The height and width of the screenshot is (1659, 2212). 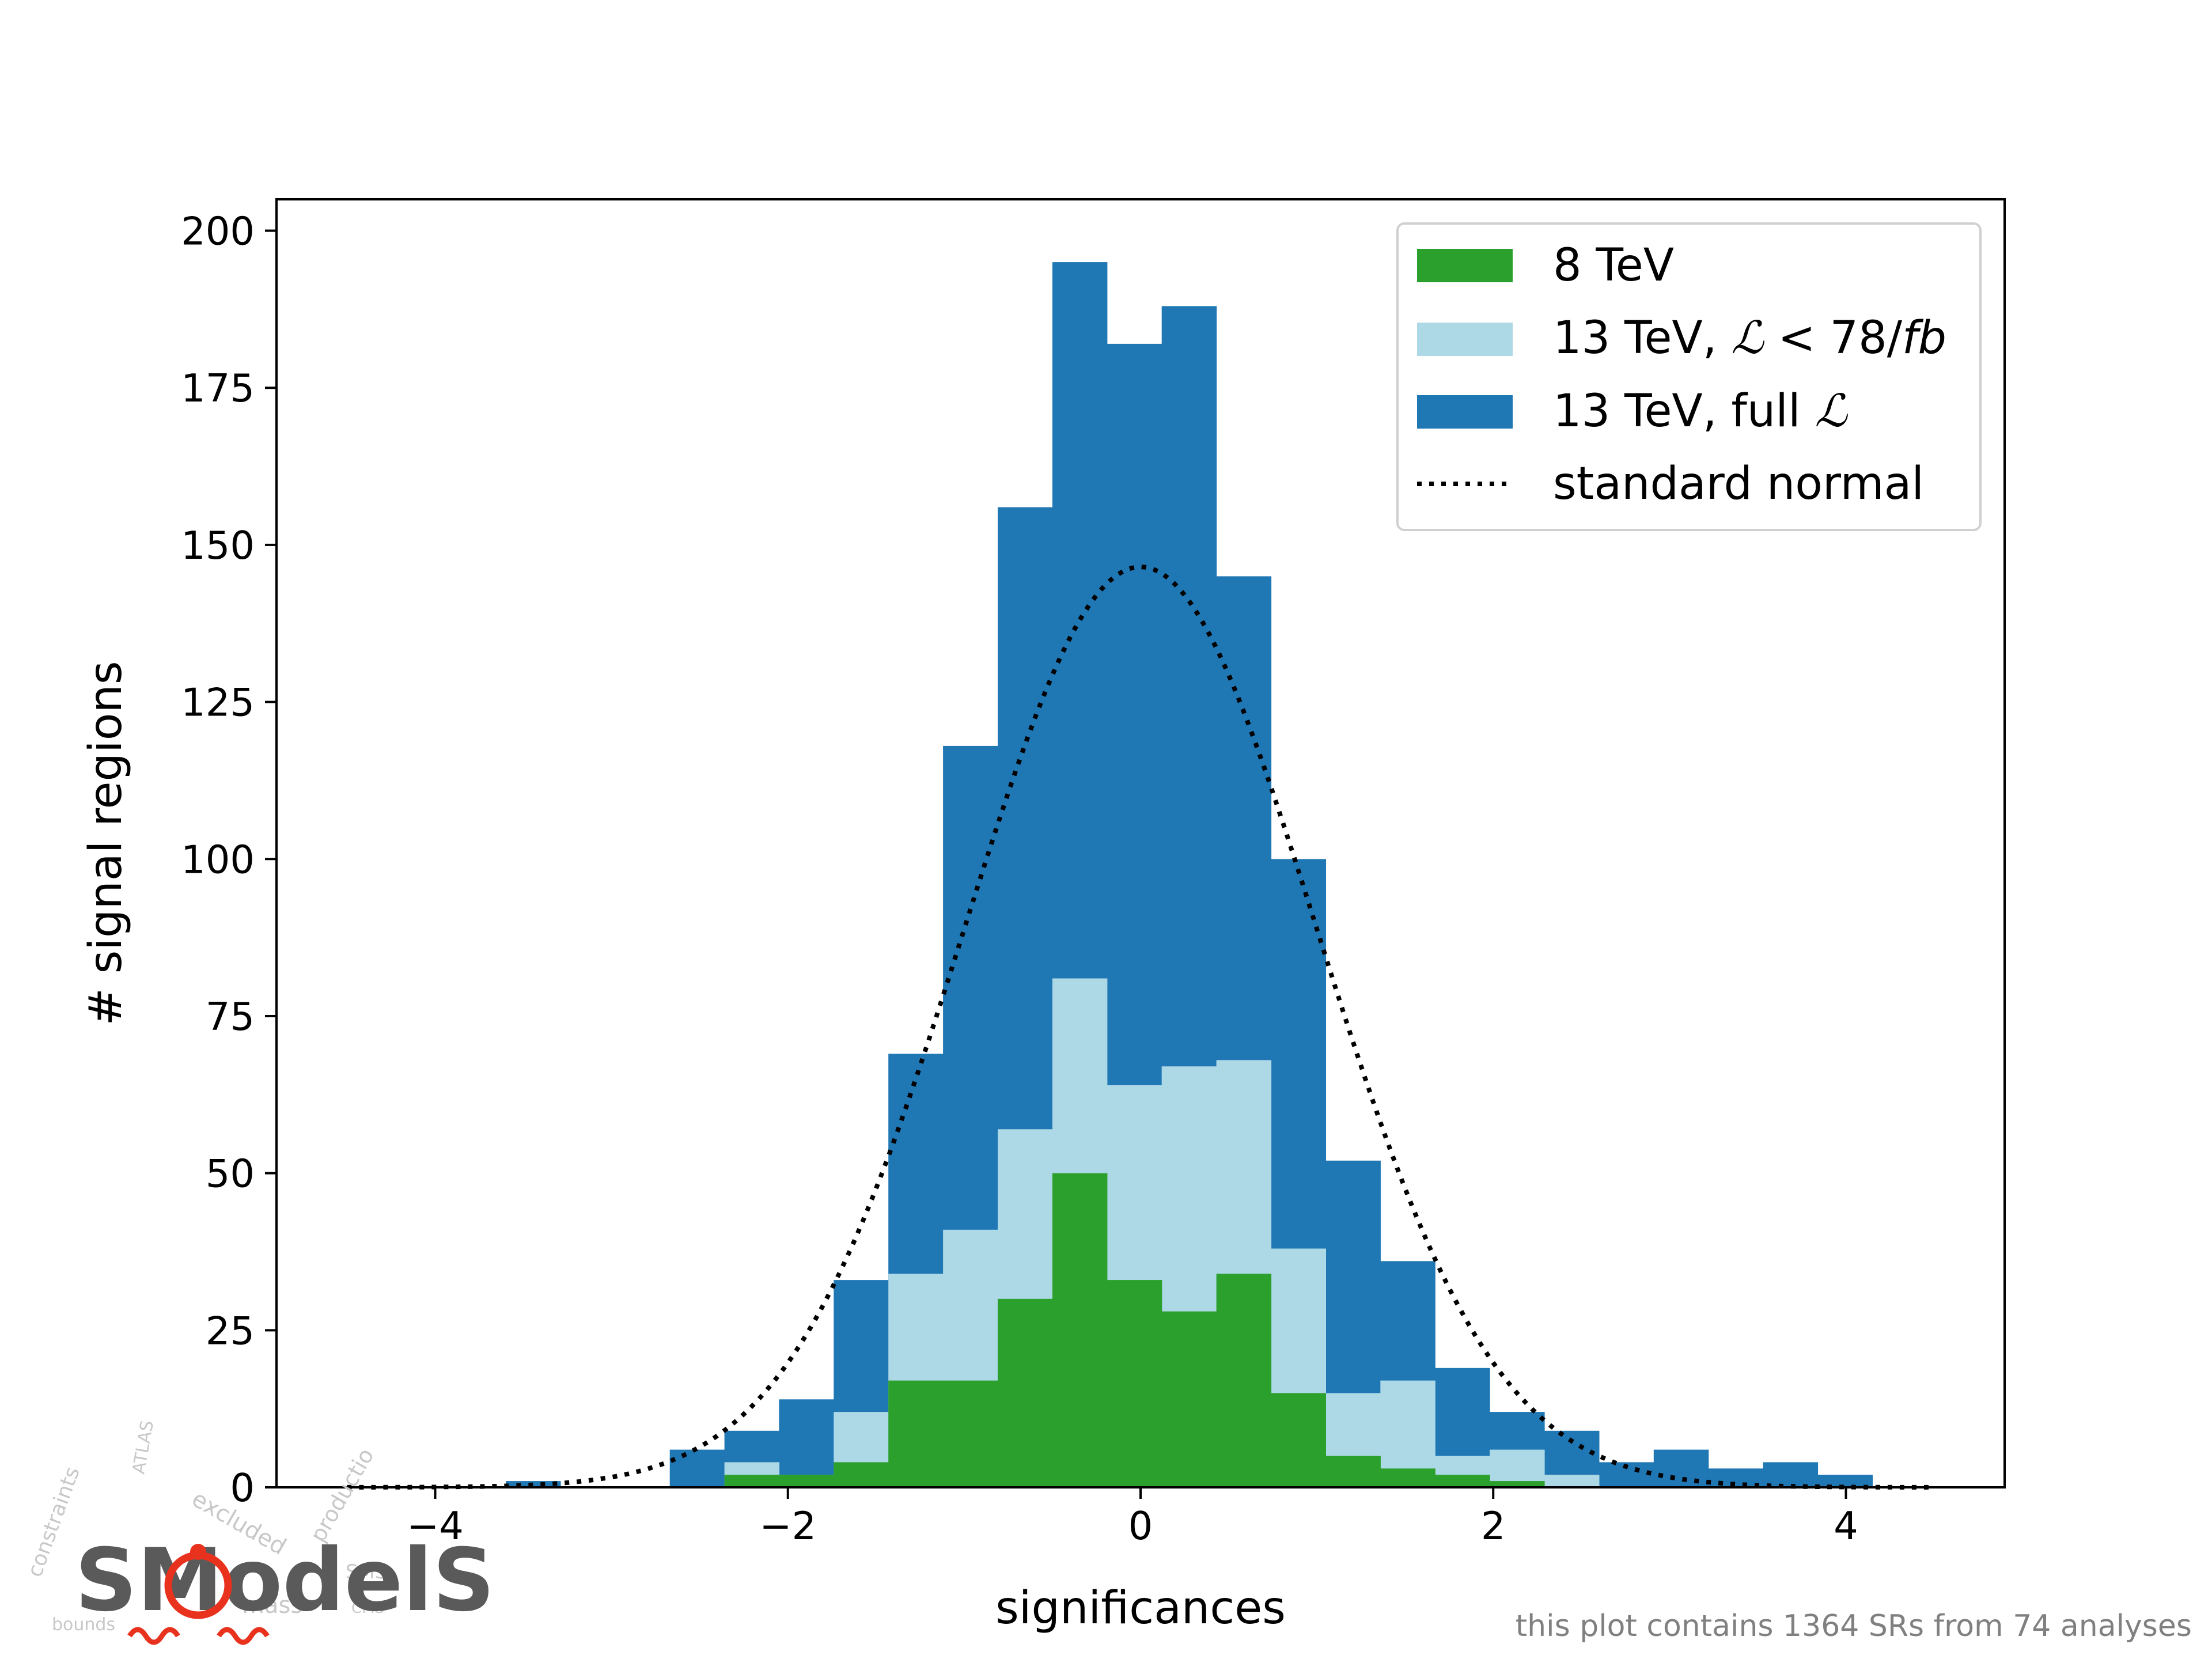 What do you see at coordinates (1613, 265) in the screenshot?
I see `legend-label-8tev: 8 TeV` at bounding box center [1613, 265].